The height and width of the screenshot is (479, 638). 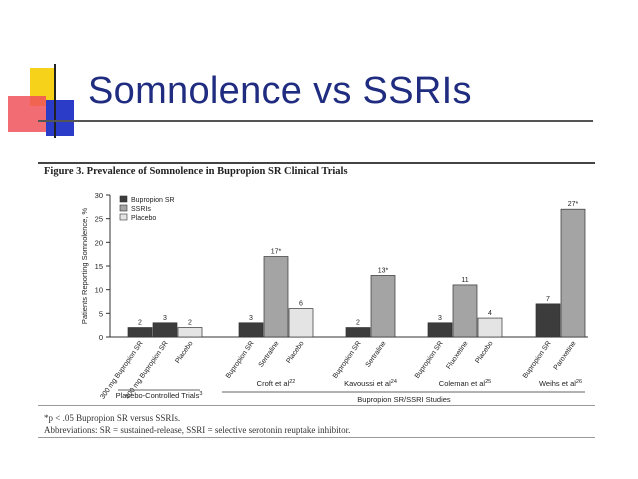 What do you see at coordinates (315, 121) in the screenshot?
I see `title-rule` at bounding box center [315, 121].